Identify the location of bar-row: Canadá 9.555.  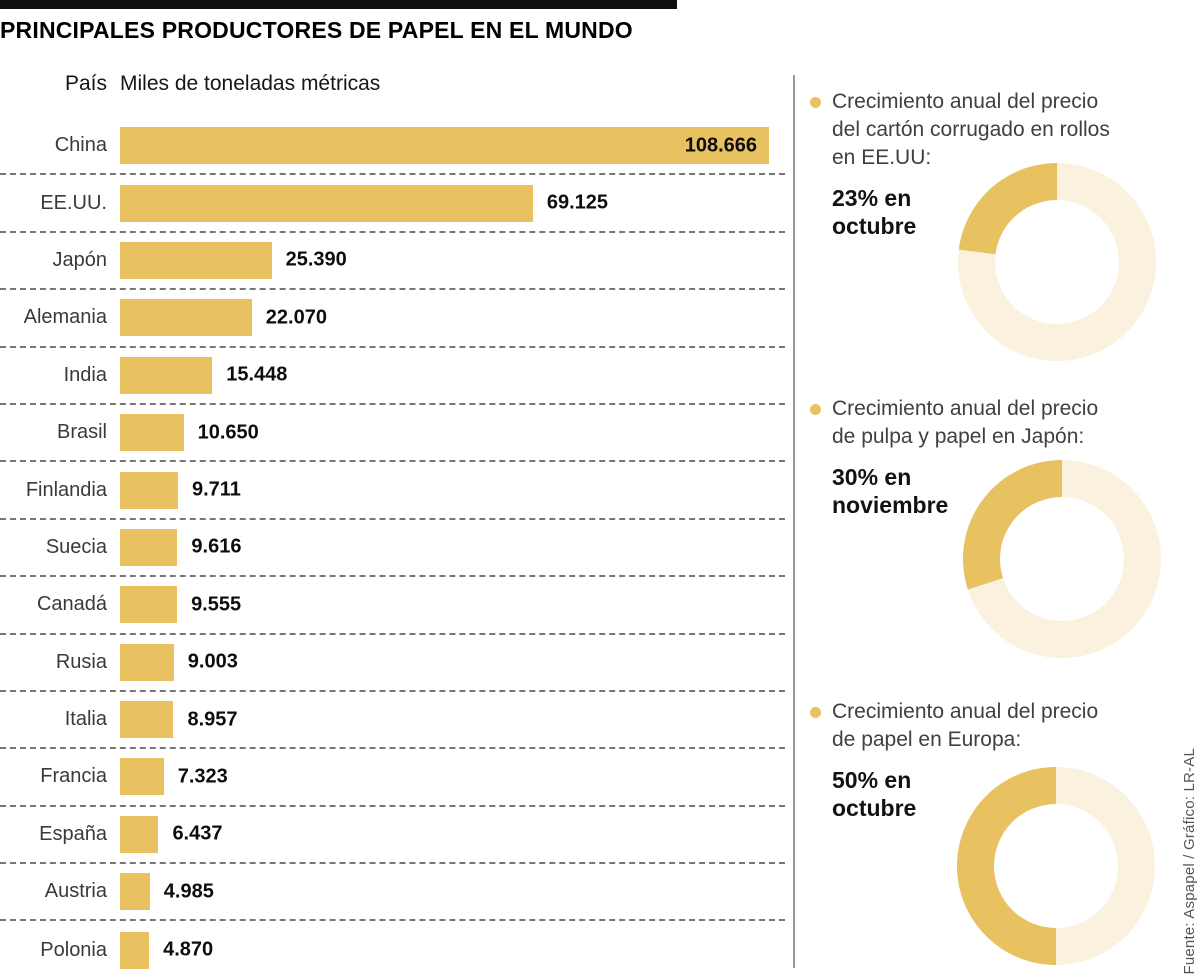
(392, 606).